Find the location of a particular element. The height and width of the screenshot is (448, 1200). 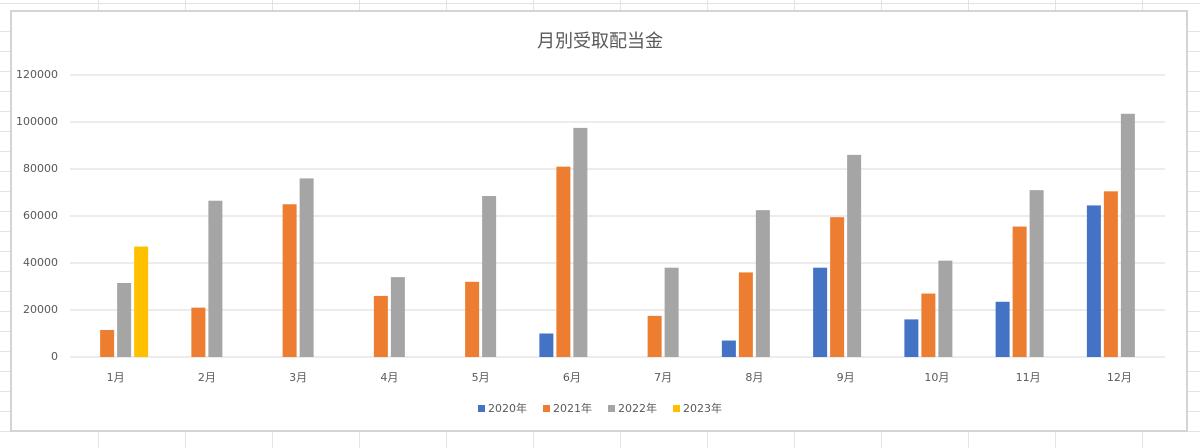

x-tick-label: 7月 is located at coordinates (663, 377).